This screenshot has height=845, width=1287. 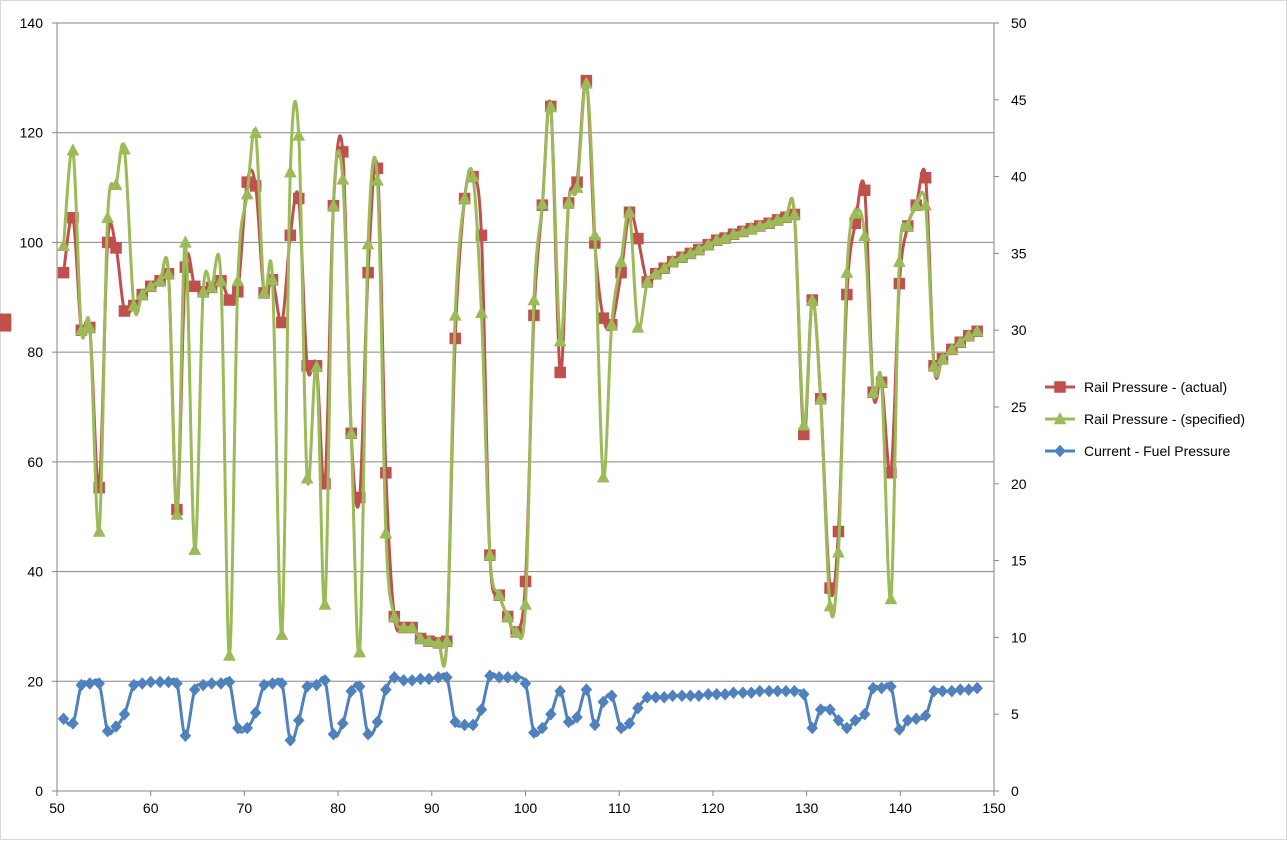 What do you see at coordinates (1019, 330) in the screenshot?
I see `y2-tick-label: 30` at bounding box center [1019, 330].